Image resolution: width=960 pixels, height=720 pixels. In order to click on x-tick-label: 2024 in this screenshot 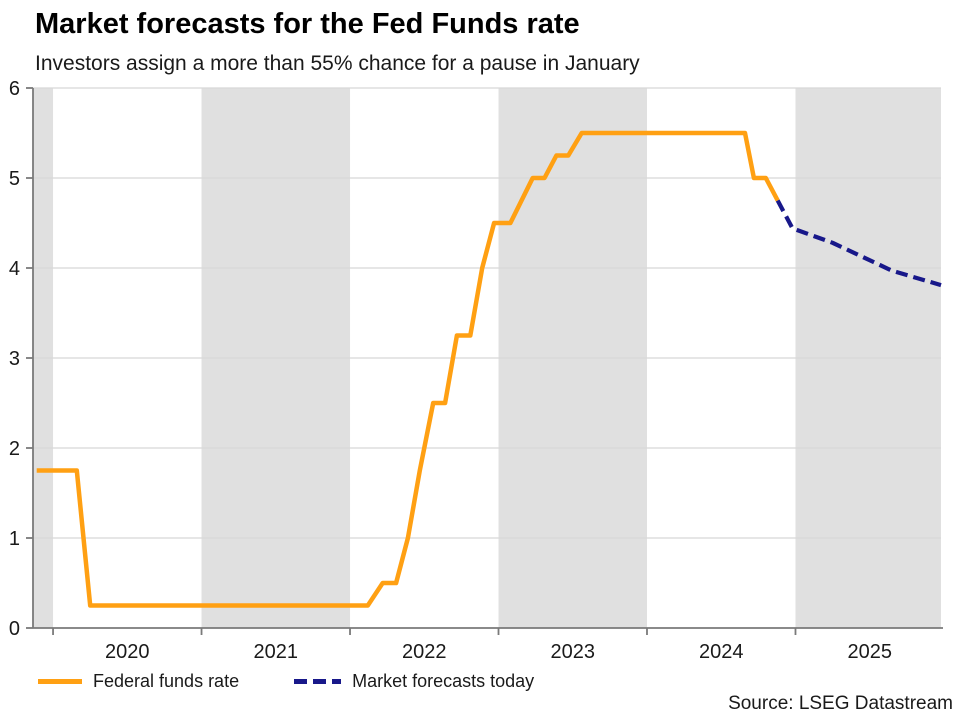, I will do `click(721, 652)`.